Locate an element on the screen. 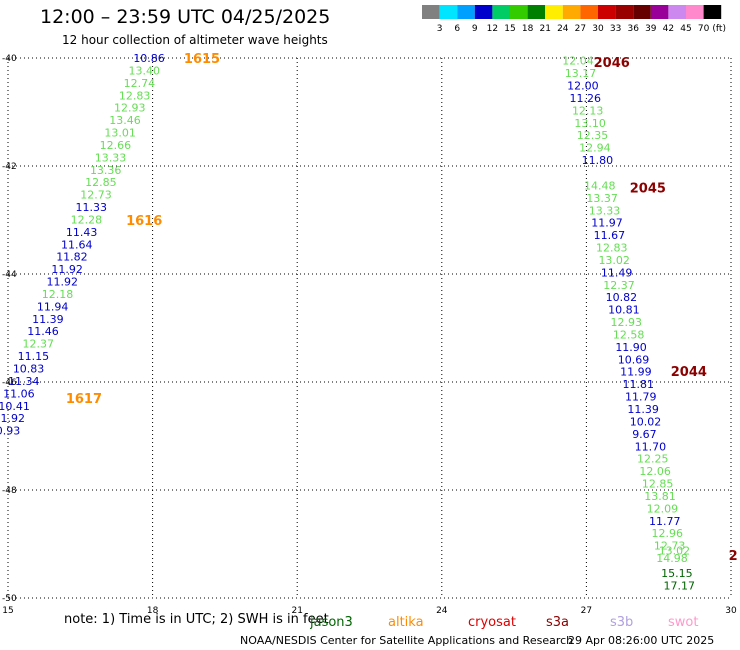 The width and height of the screenshot is (740, 650). wave-height-label: 17.17 is located at coordinates (680, 586).